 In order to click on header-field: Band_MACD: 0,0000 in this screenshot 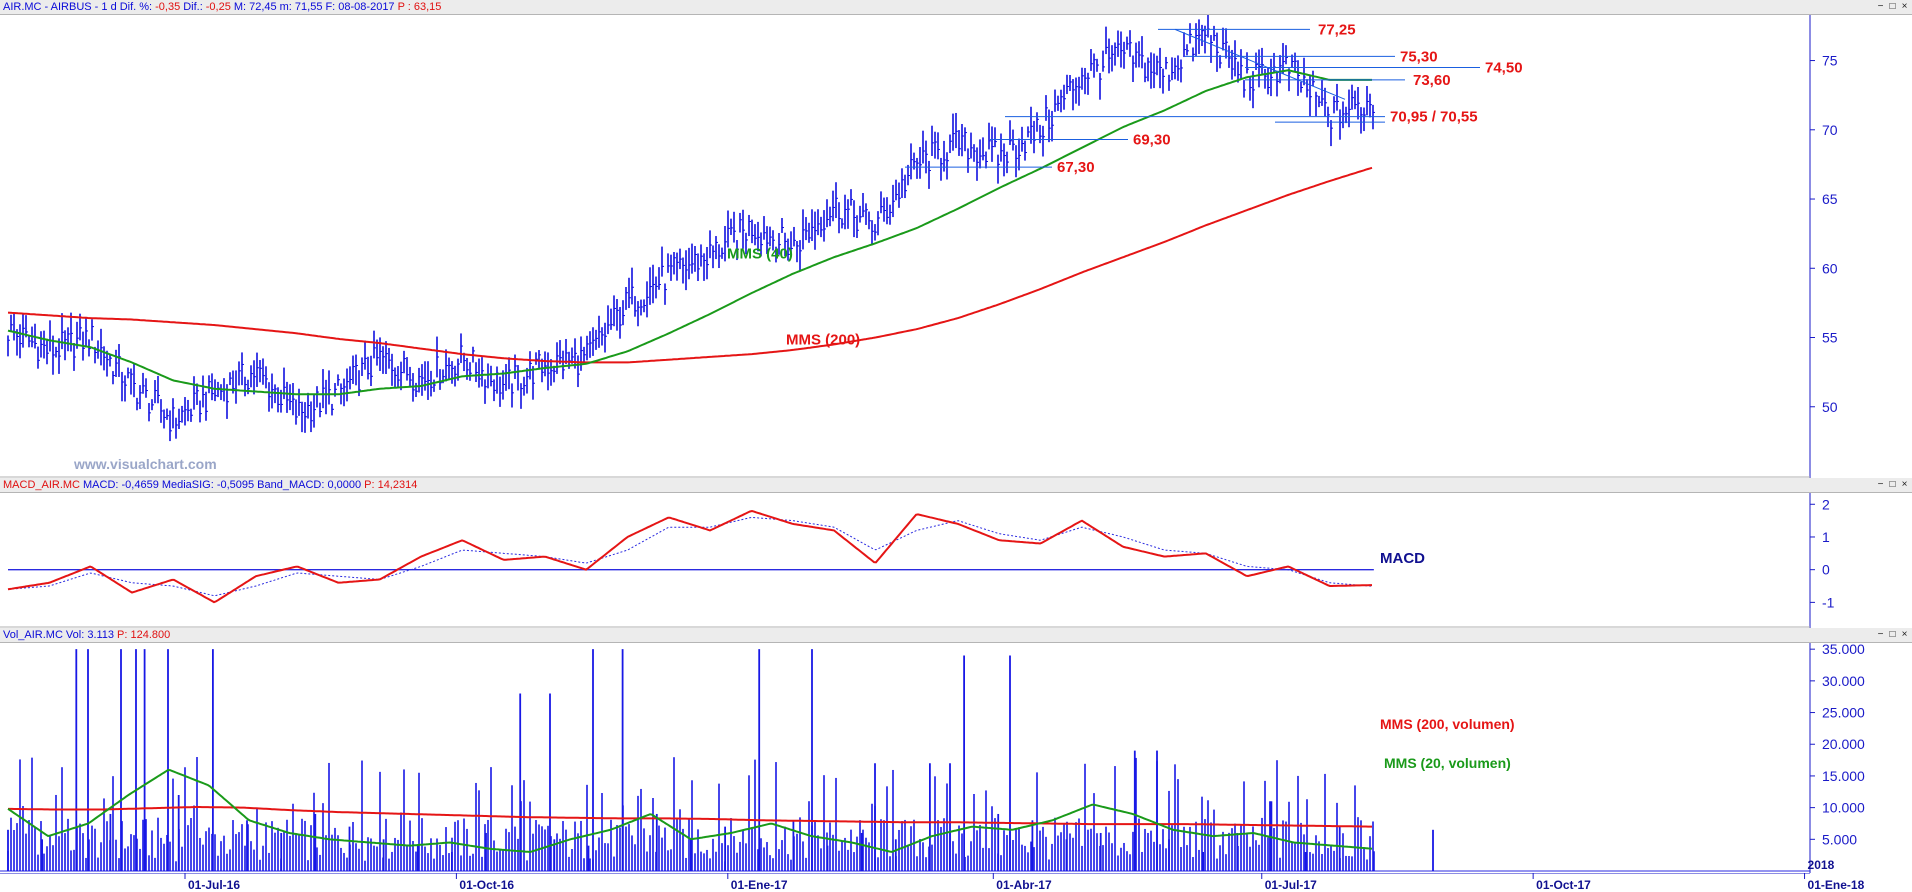, I will do `click(309, 485)`.